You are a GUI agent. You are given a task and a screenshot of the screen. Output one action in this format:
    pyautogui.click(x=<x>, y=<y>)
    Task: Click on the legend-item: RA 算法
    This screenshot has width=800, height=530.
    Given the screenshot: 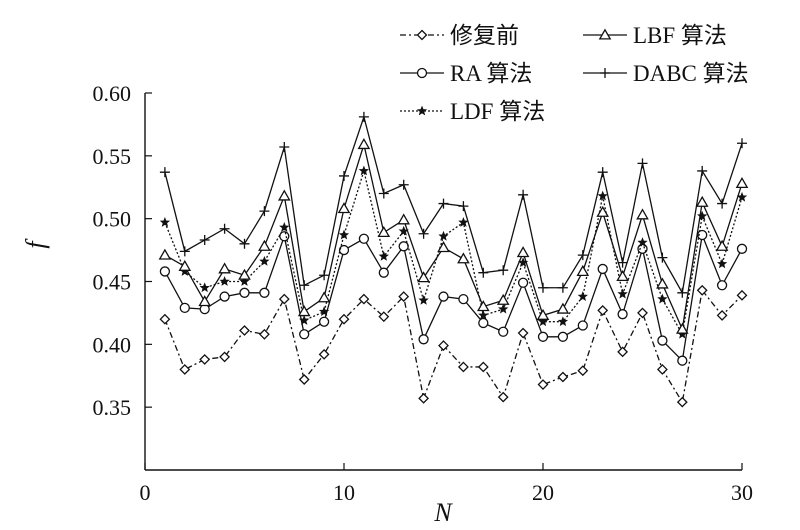 What is the action you would take?
    pyautogui.click(x=466, y=73)
    